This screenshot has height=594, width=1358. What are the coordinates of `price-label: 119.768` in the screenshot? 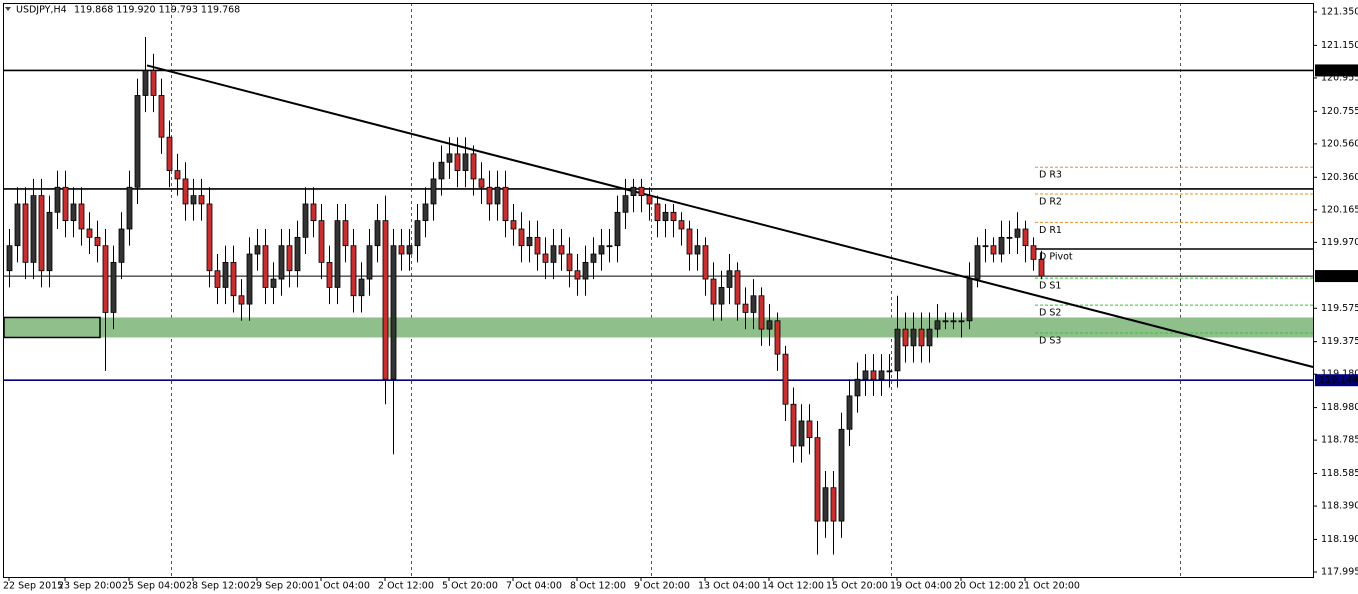 It's located at (1338, 276).